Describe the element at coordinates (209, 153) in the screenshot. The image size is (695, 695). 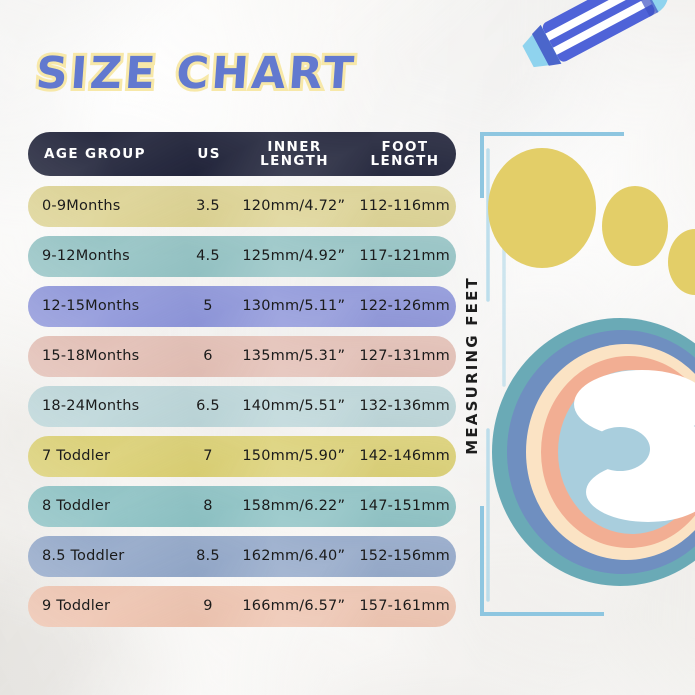
I see `header-us: US` at that location.